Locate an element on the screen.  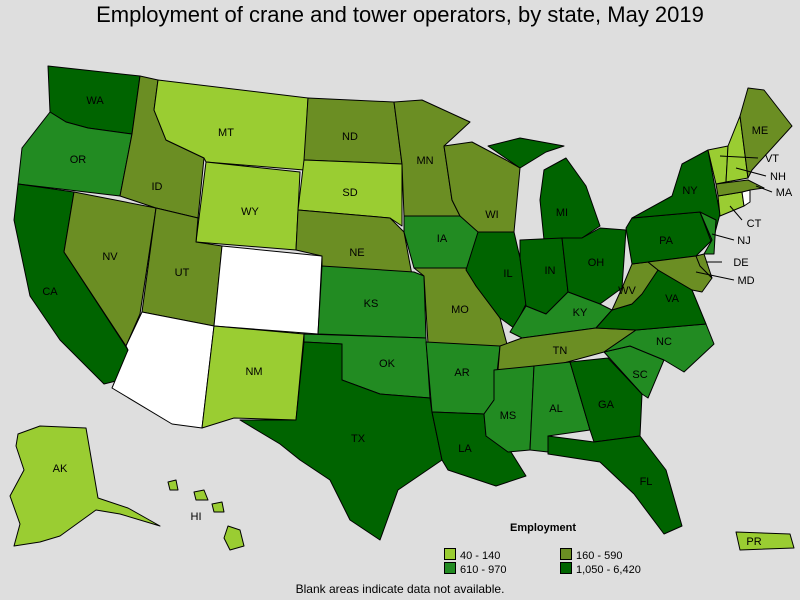
label-ga: GA is located at coordinates (606, 405).